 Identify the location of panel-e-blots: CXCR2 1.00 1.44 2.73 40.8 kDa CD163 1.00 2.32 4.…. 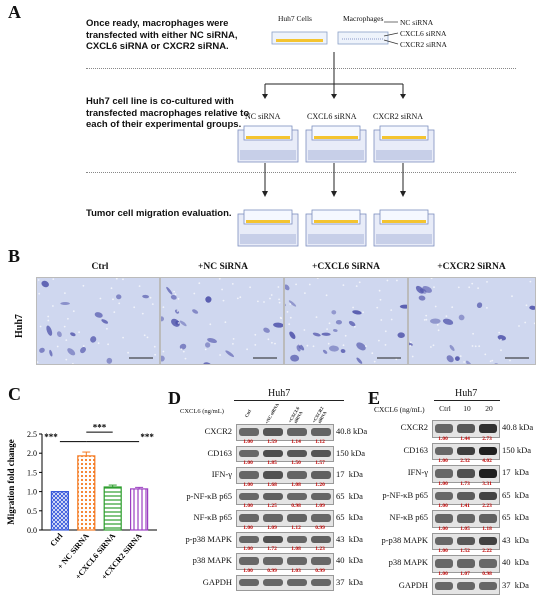
(459, 510).